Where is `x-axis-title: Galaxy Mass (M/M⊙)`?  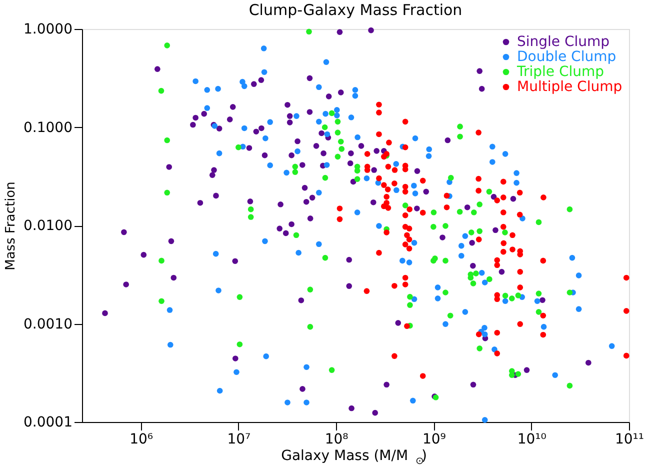 x-axis-title: Galaxy Mass (M/M⊙) is located at coordinates (354, 457).